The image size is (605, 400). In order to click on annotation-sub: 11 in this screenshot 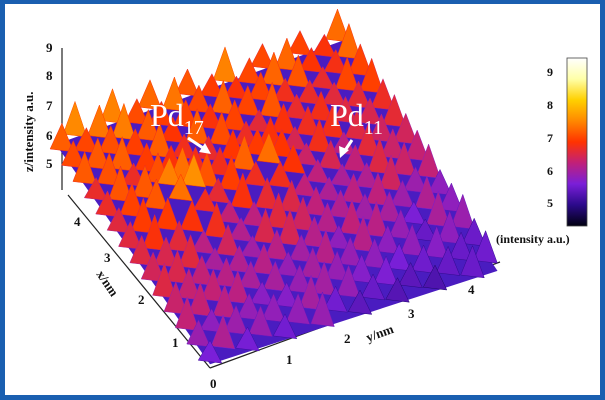, I will do `click(373, 128)`.